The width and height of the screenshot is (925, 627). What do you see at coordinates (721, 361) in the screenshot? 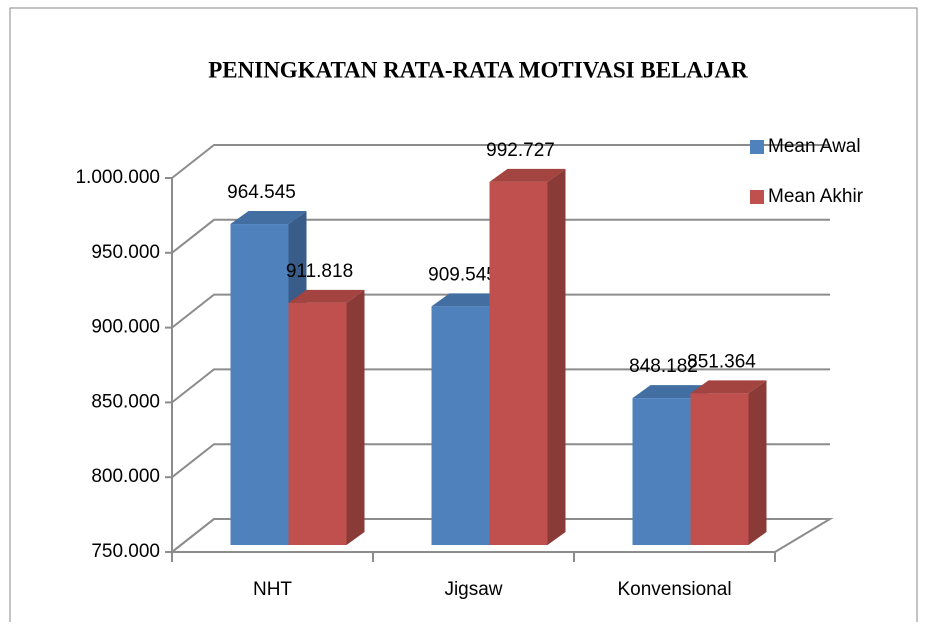
I see `value-label: 851.364` at bounding box center [721, 361].